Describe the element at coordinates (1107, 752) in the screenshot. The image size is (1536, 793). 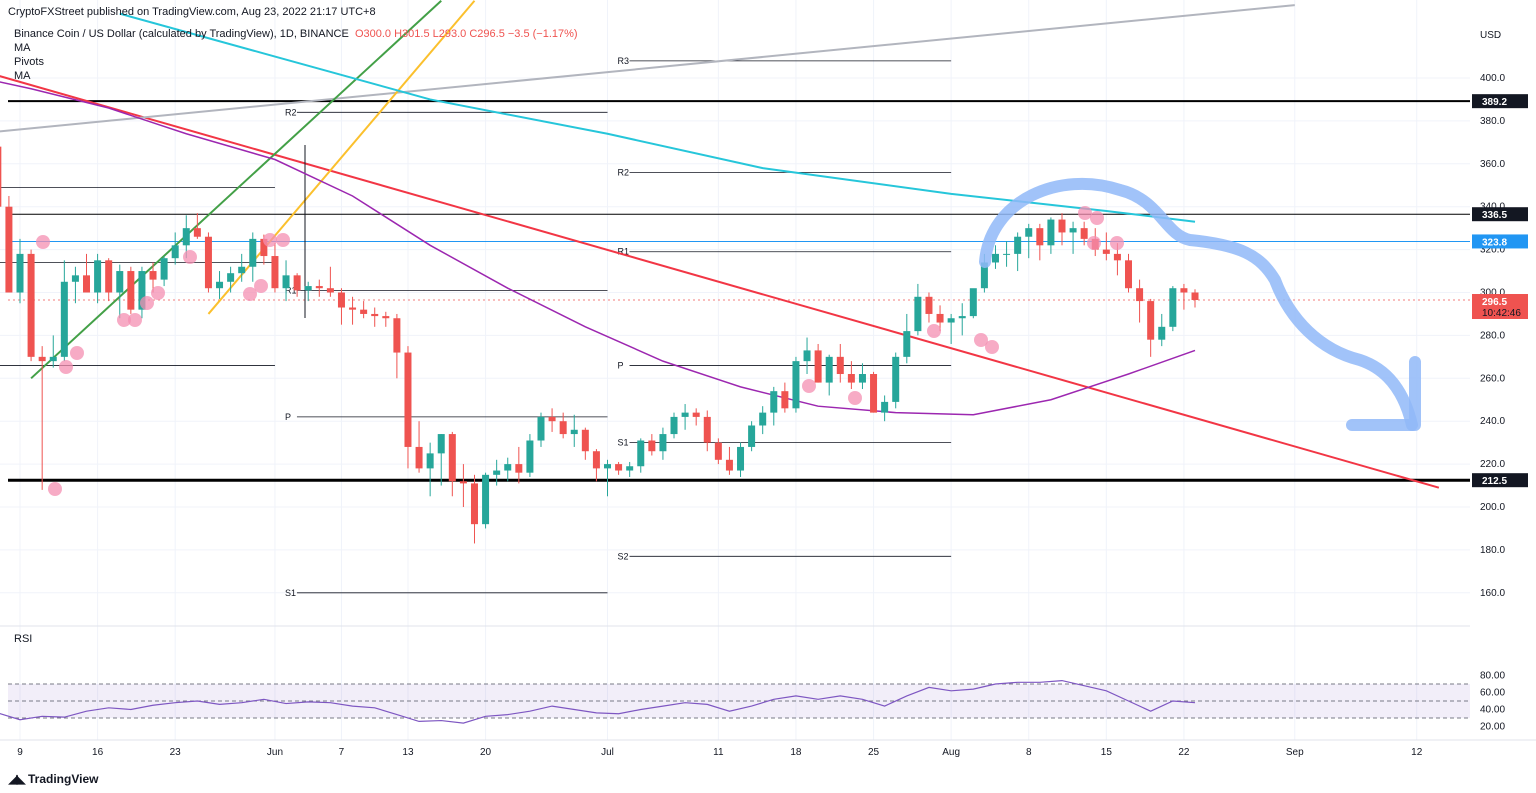
I see `time-tick-label: 15` at that location.